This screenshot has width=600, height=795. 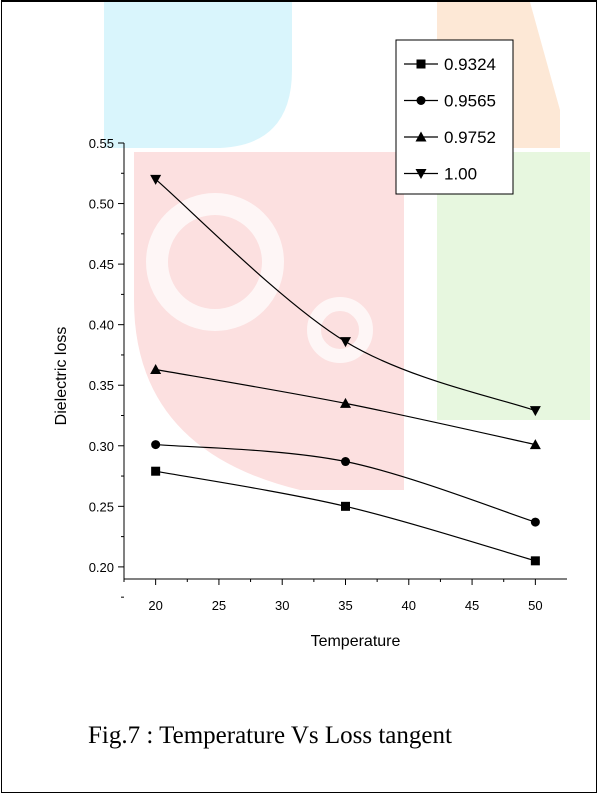 I want to click on y-axis-label: Dielectric loss, so click(x=61, y=376).